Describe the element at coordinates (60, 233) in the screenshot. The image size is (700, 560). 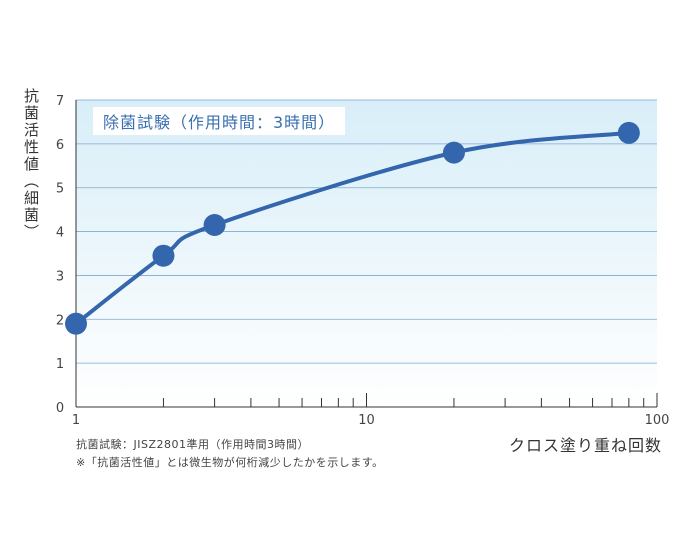
I see `y-tick-label-4: 4` at that location.